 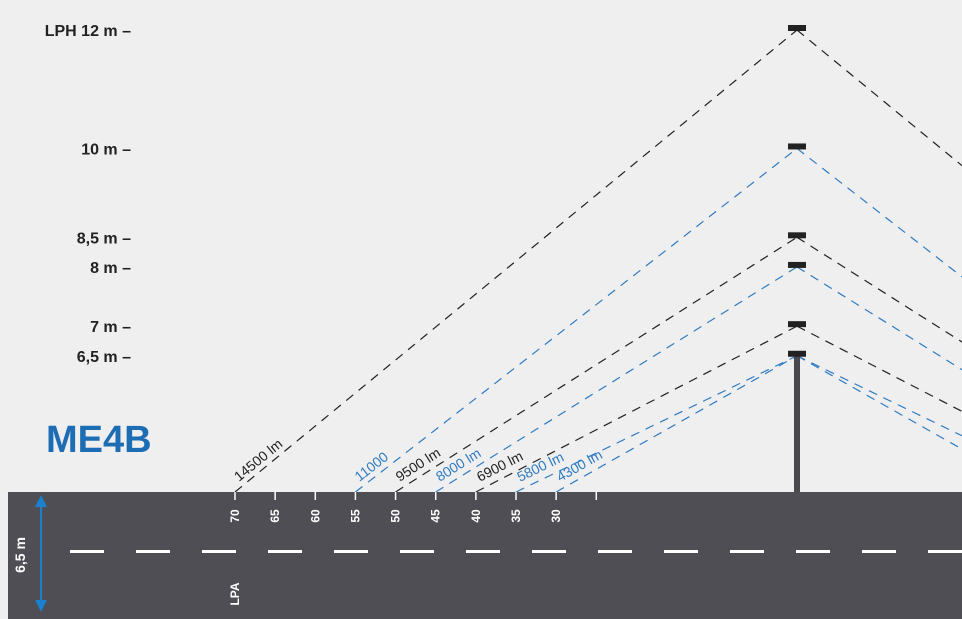 I want to click on arrow-down-icon, so click(x=41, y=606).